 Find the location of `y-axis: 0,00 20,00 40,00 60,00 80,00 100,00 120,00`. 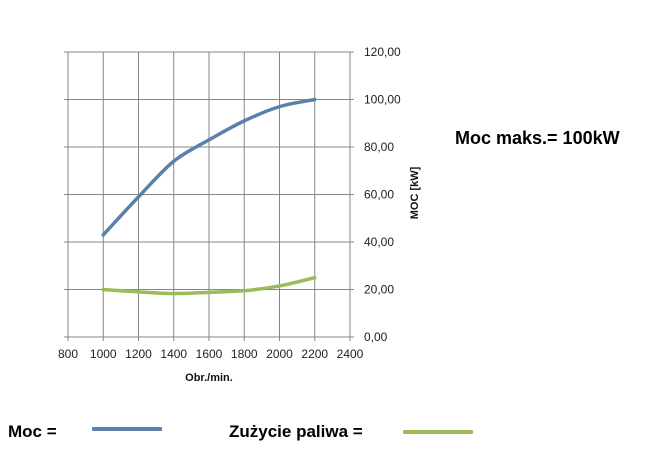

y-axis: 0,00 20,00 40,00 60,00 80,00 100,00 120,00 is located at coordinates (382, 194).